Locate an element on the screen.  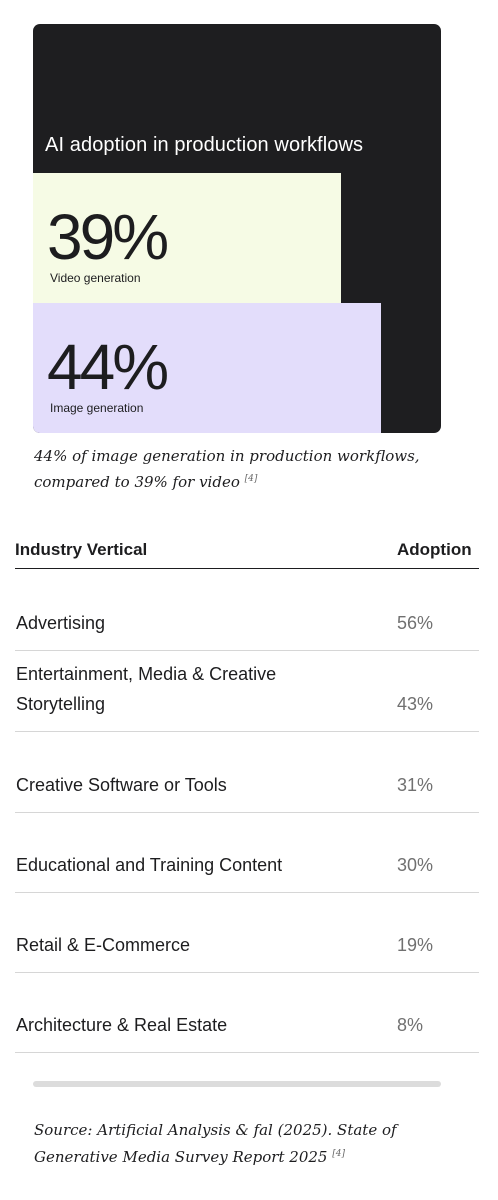
table-row: Architecture & Real Estate 8% is located at coordinates (247, 1012).